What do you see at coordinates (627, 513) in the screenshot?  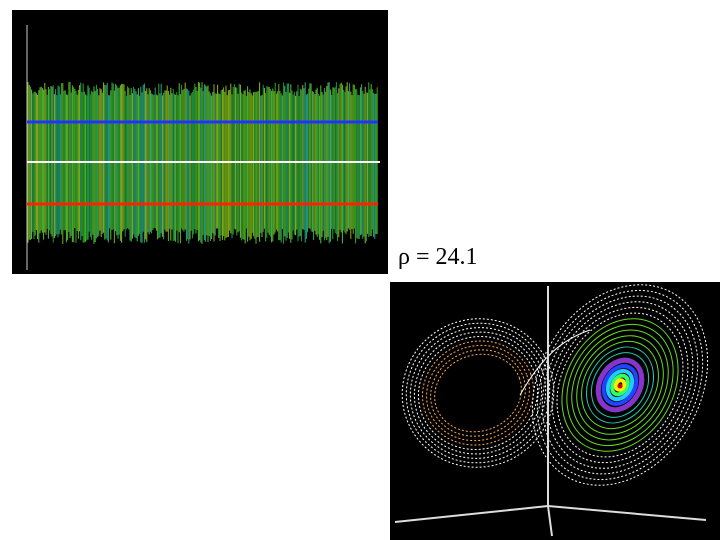 I see `y-axis` at bounding box center [627, 513].